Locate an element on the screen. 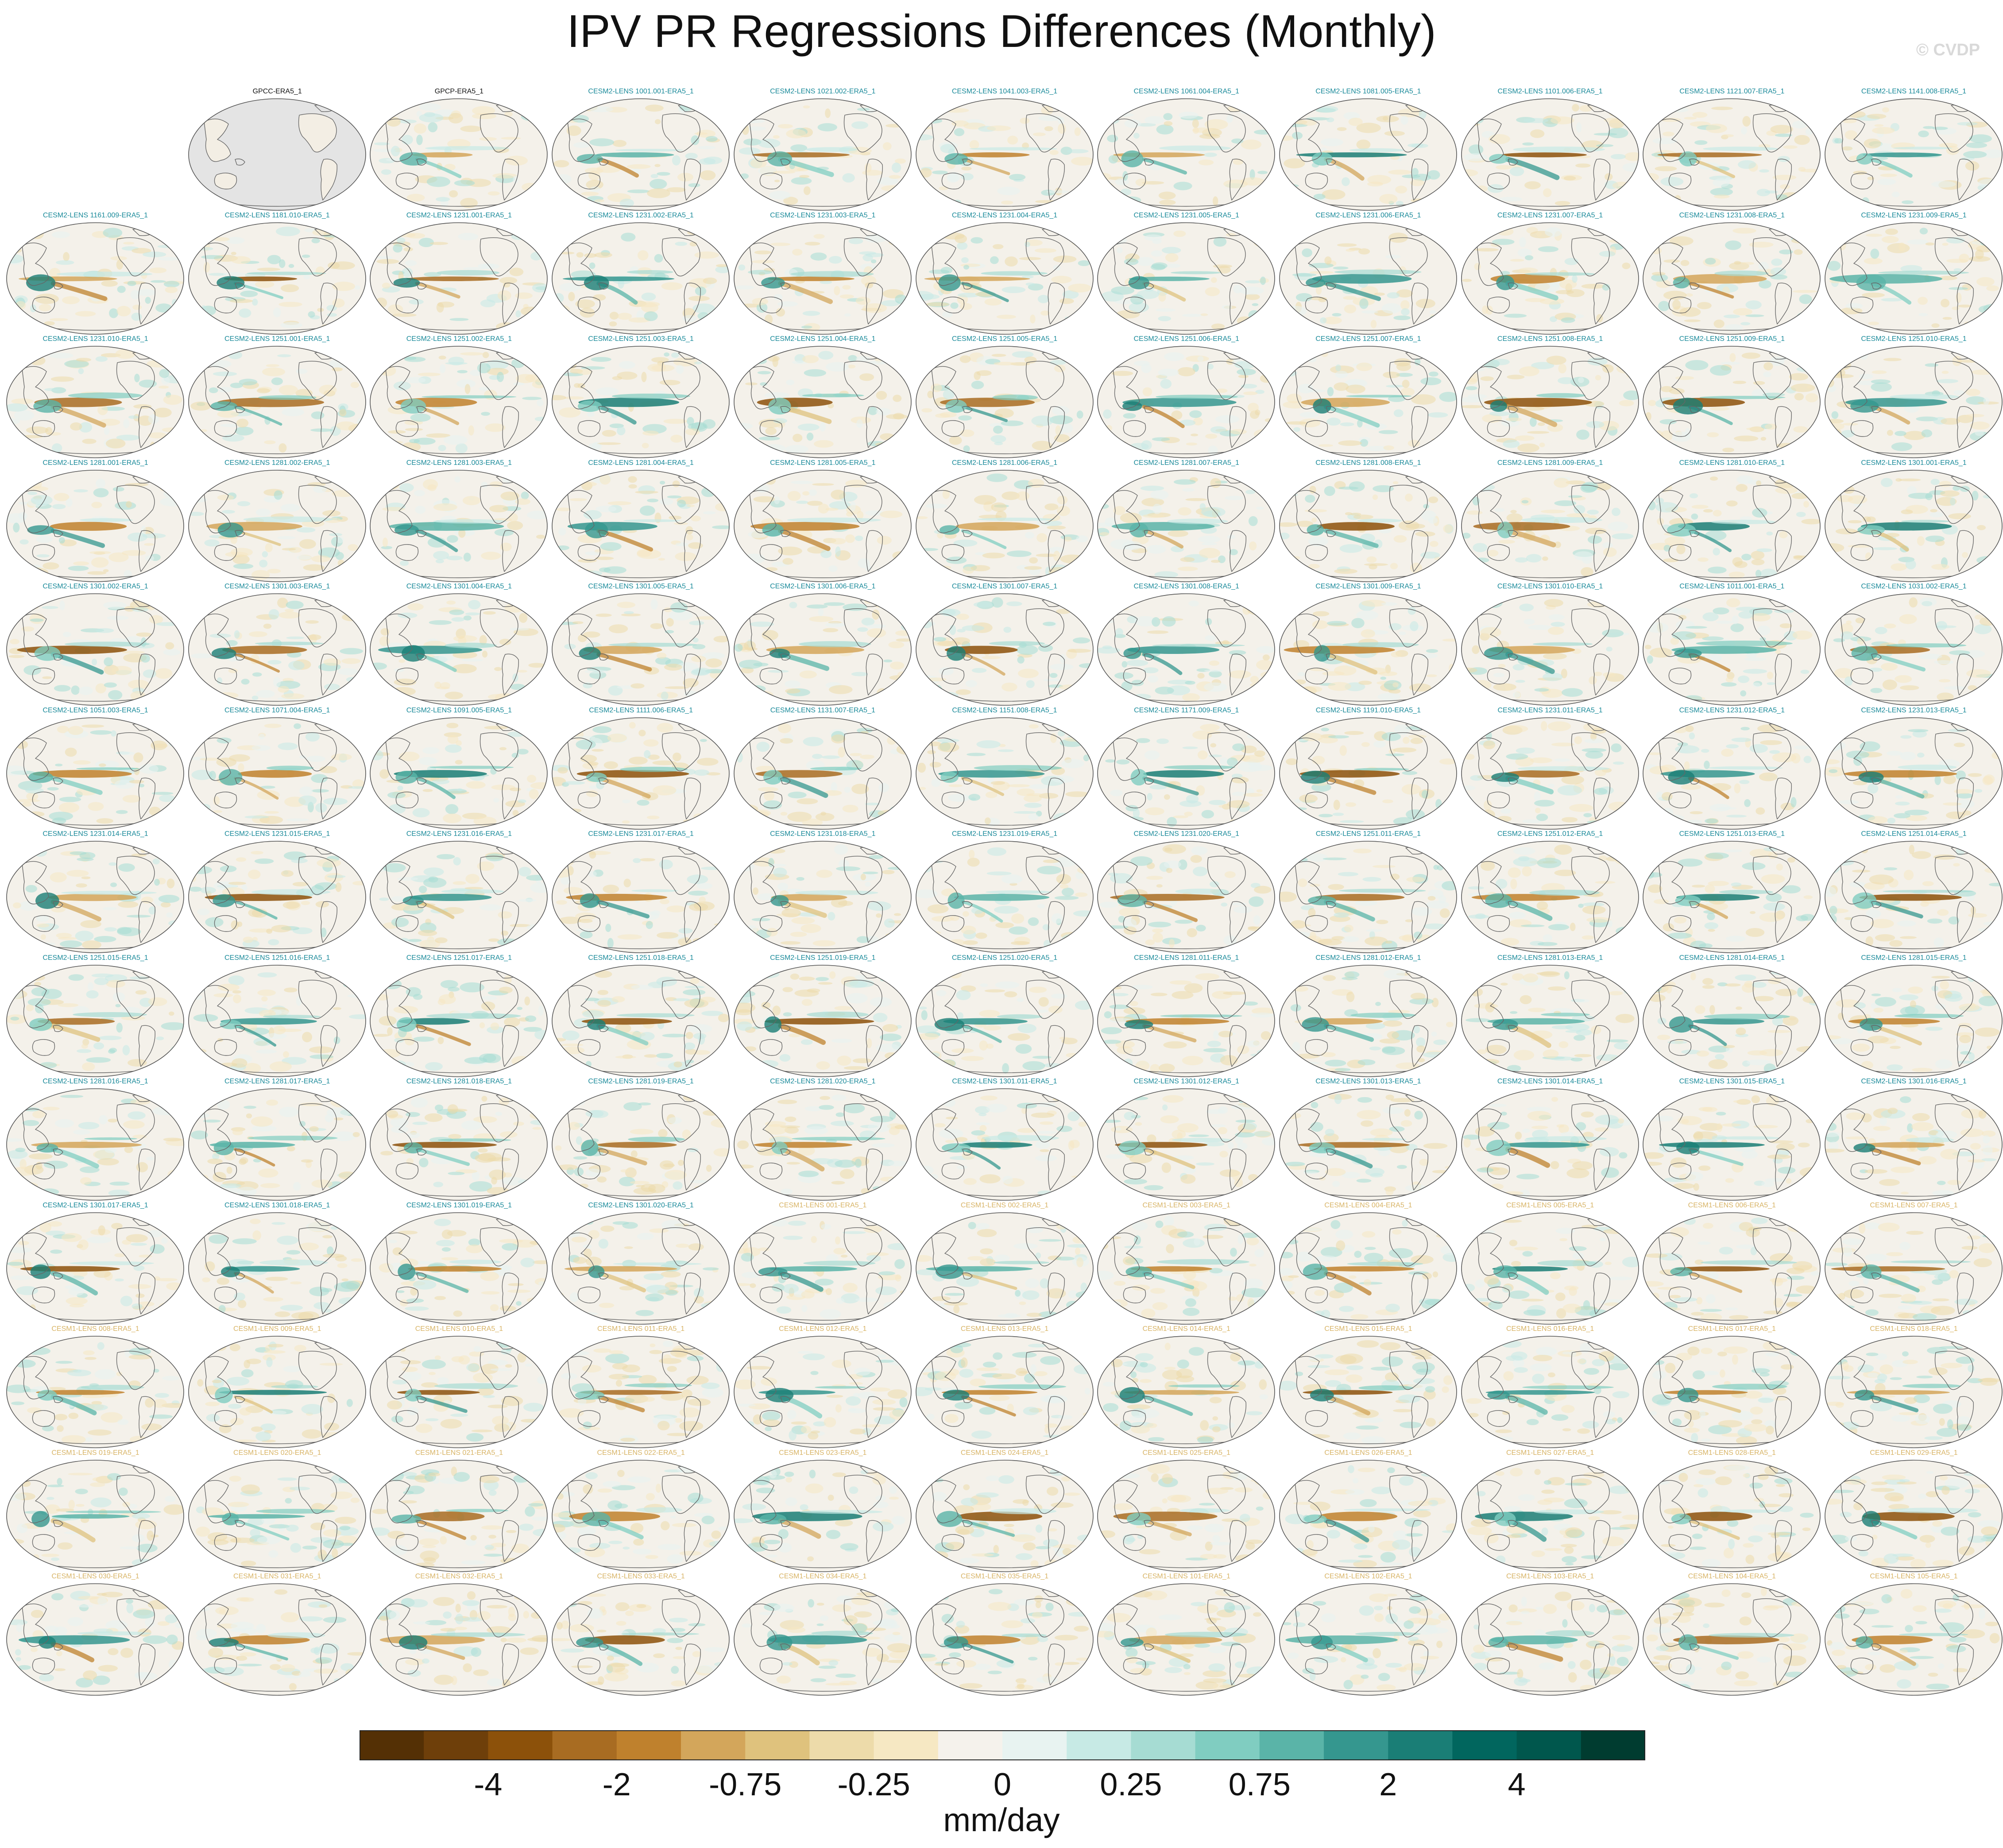 This screenshot has width=2003, height=1848. map-panel: CESM1-LENS 012-ERA5_1 is located at coordinates (823, 1387).